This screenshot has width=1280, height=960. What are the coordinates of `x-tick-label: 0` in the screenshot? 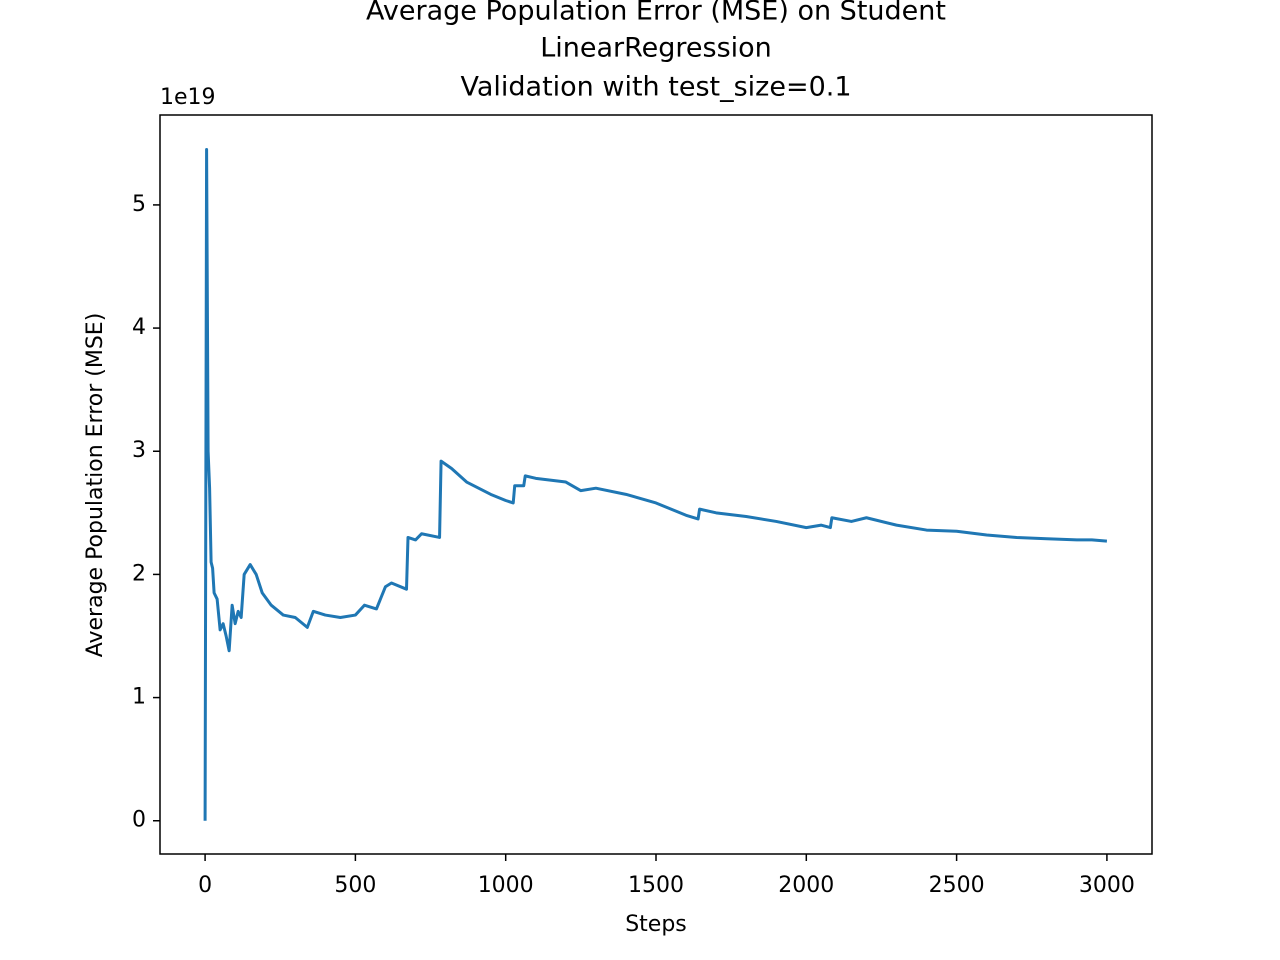 It's located at (205, 885).